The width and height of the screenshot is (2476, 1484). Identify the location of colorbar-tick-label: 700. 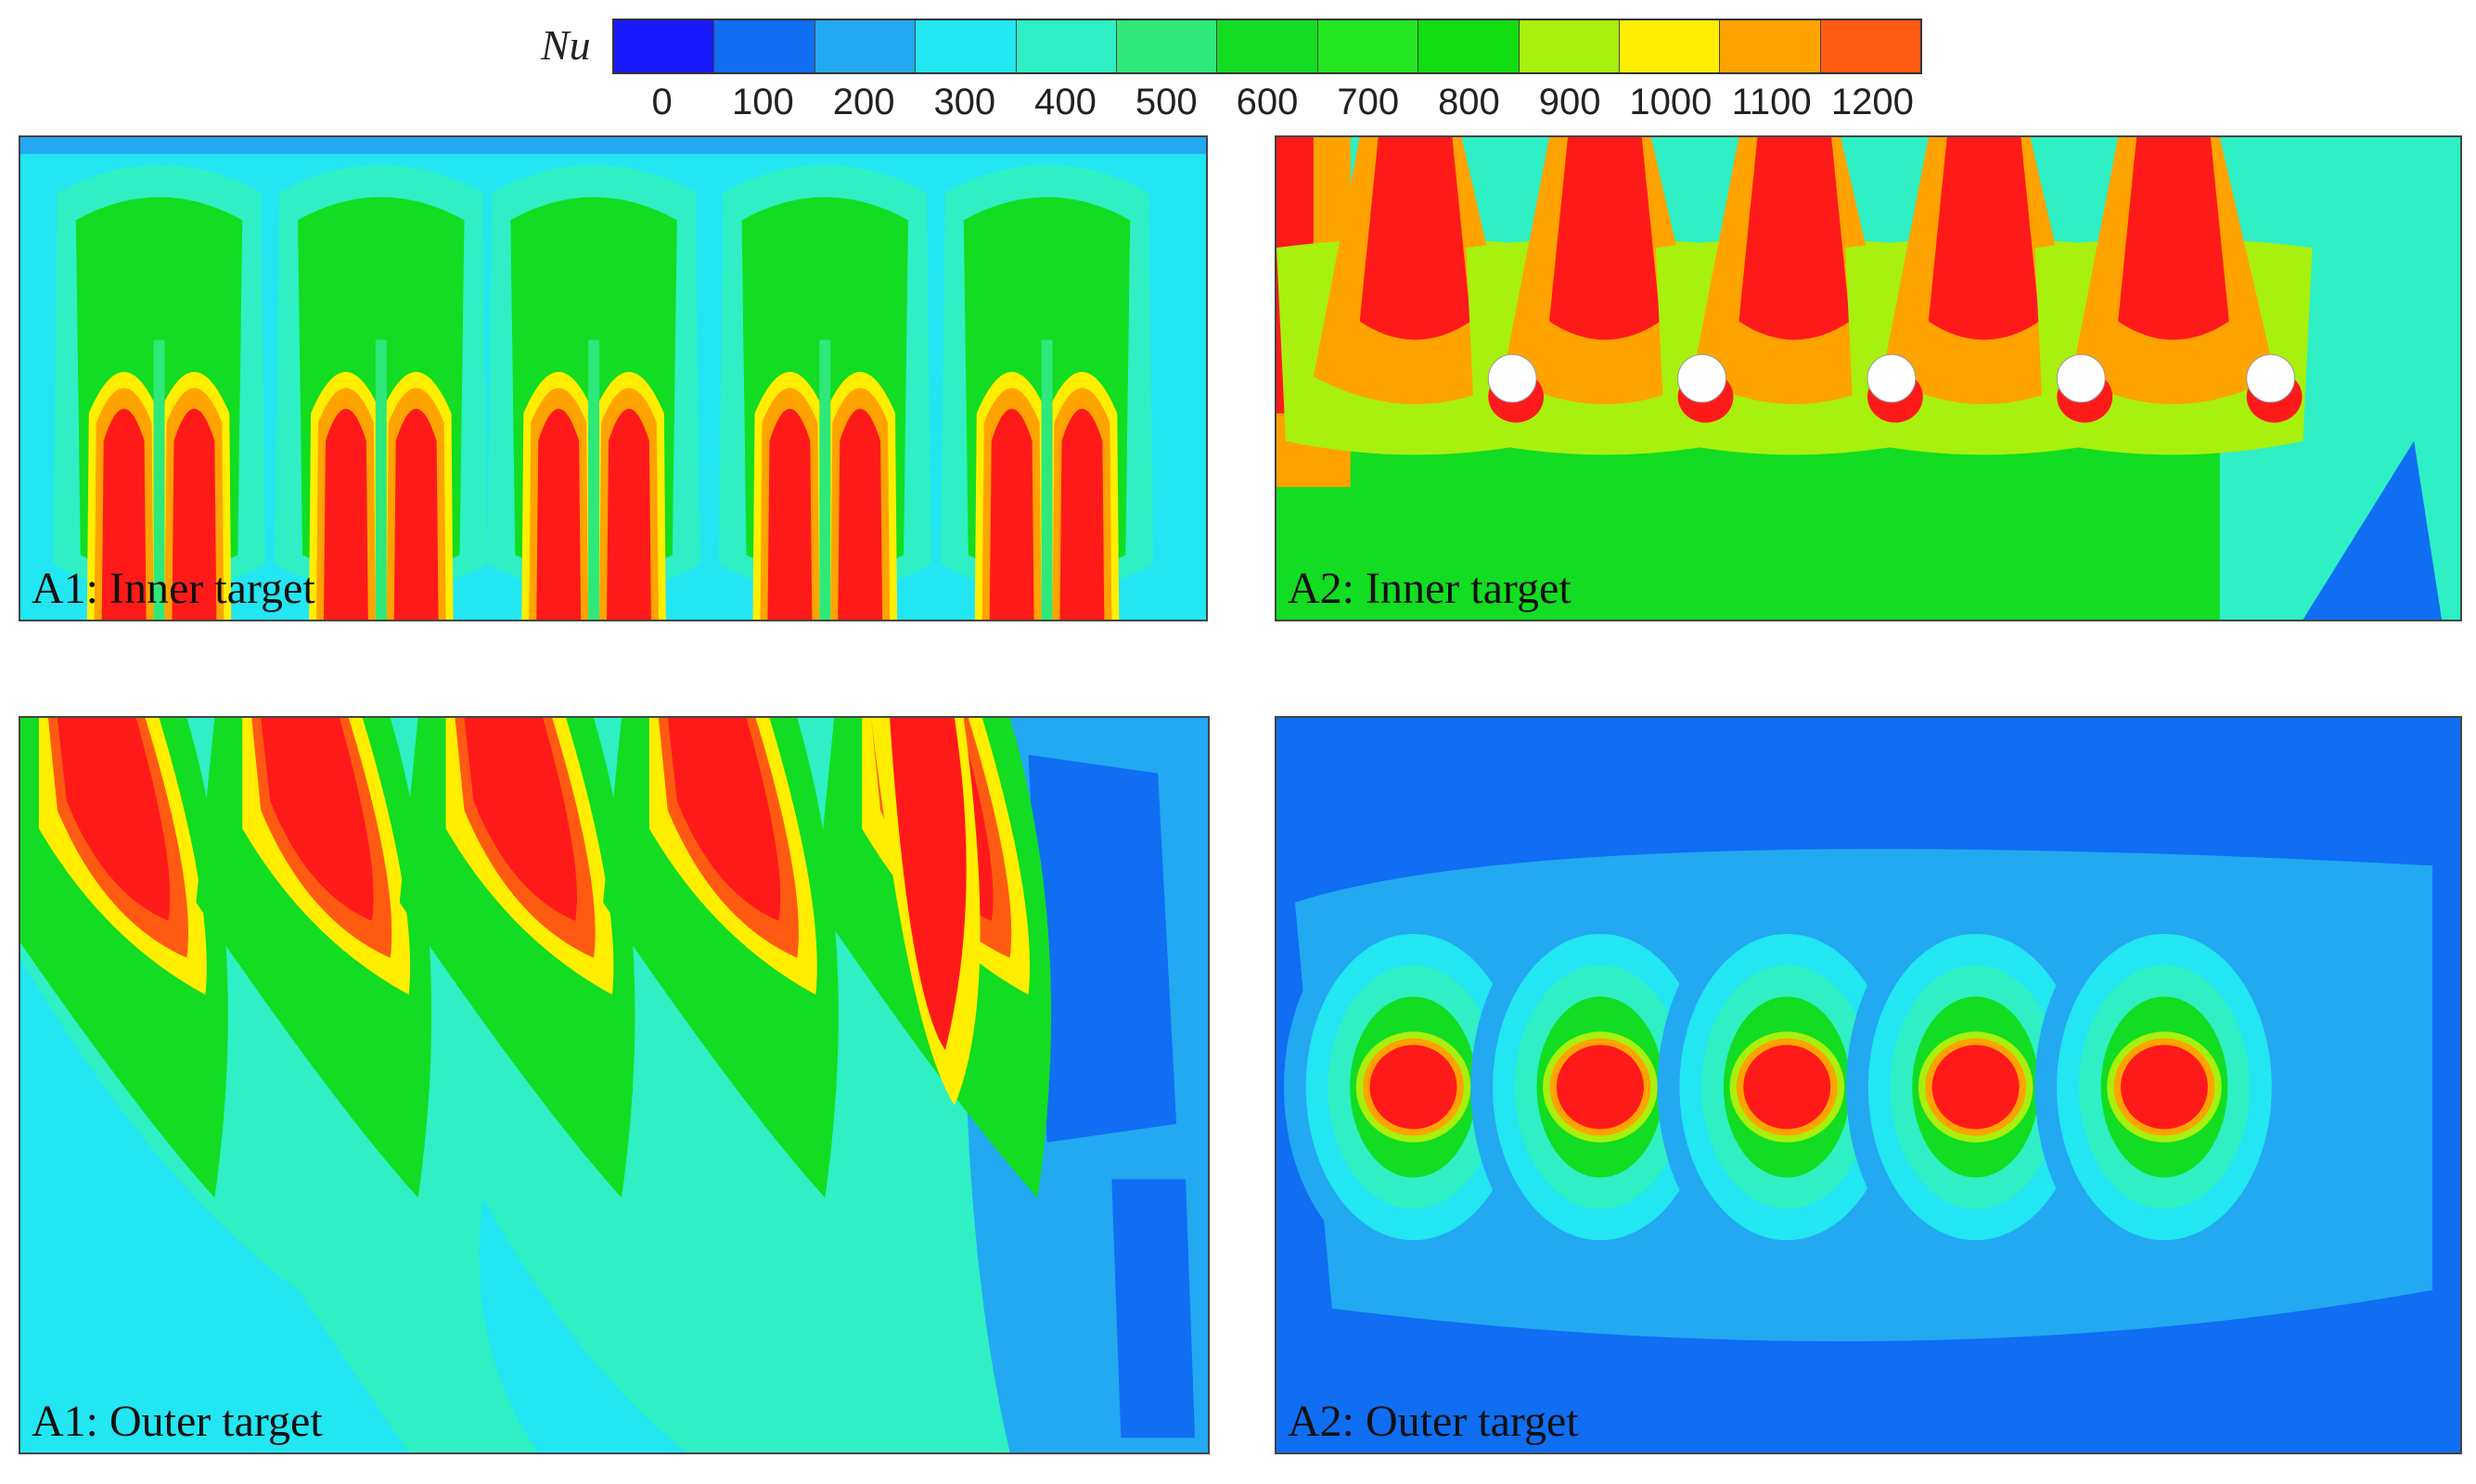
(1368, 102).